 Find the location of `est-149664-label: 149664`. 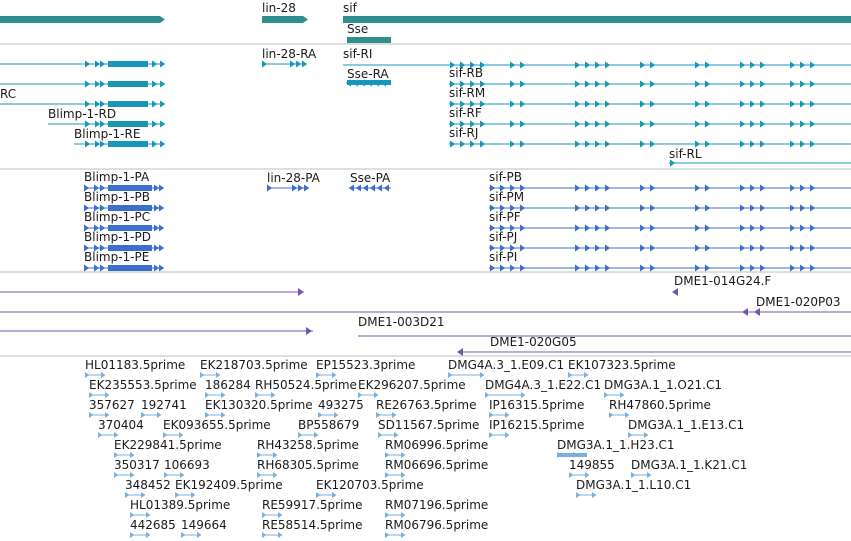

est-149664-label: 149664 is located at coordinates (204, 525).